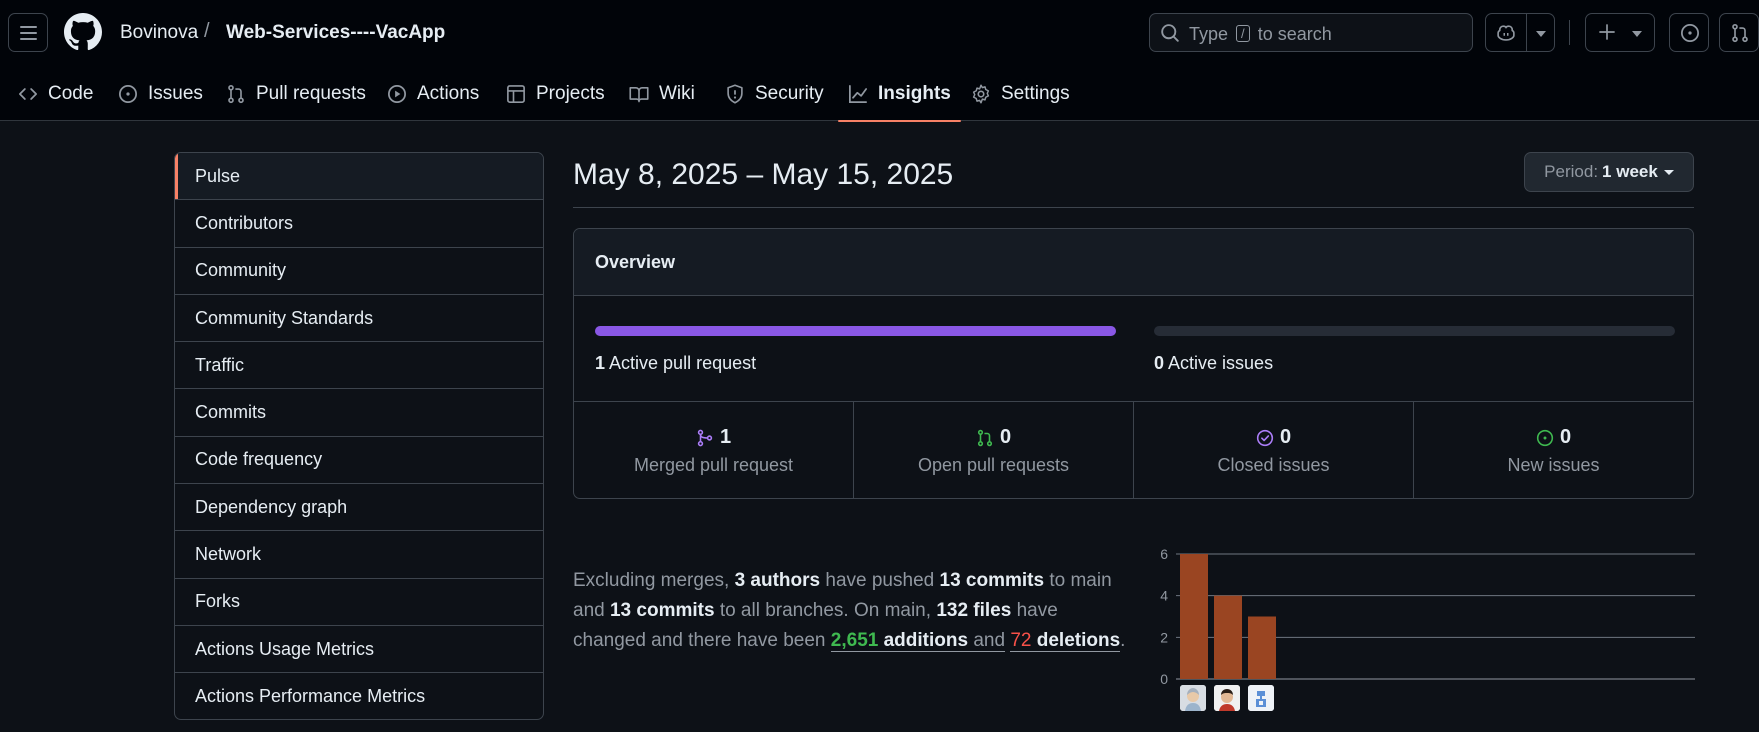 The image size is (1759, 732). Describe the element at coordinates (1273, 465) in the screenshot. I see `stat-label: Closed issues` at that location.